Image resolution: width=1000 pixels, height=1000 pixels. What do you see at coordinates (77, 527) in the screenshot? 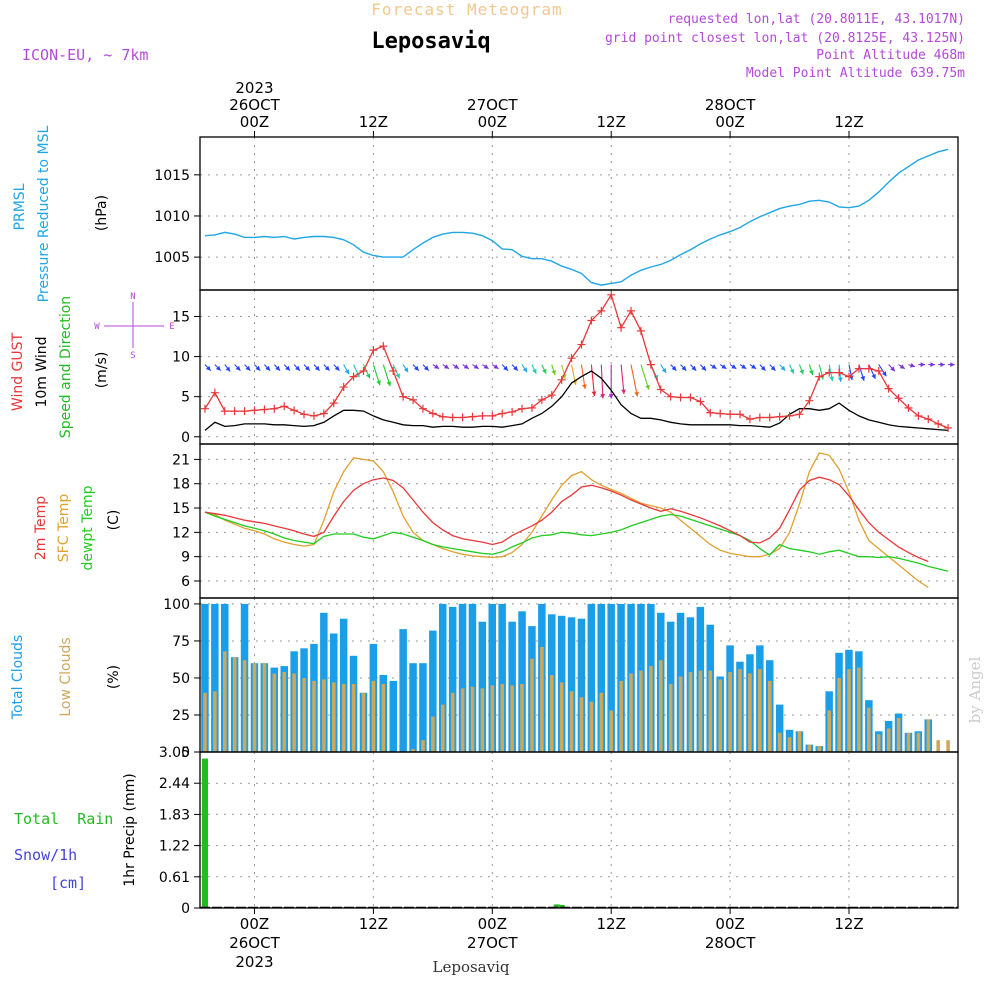
I see `temp-labels: 2m Temp SFC Temp dewpt Temp (C)` at bounding box center [77, 527].